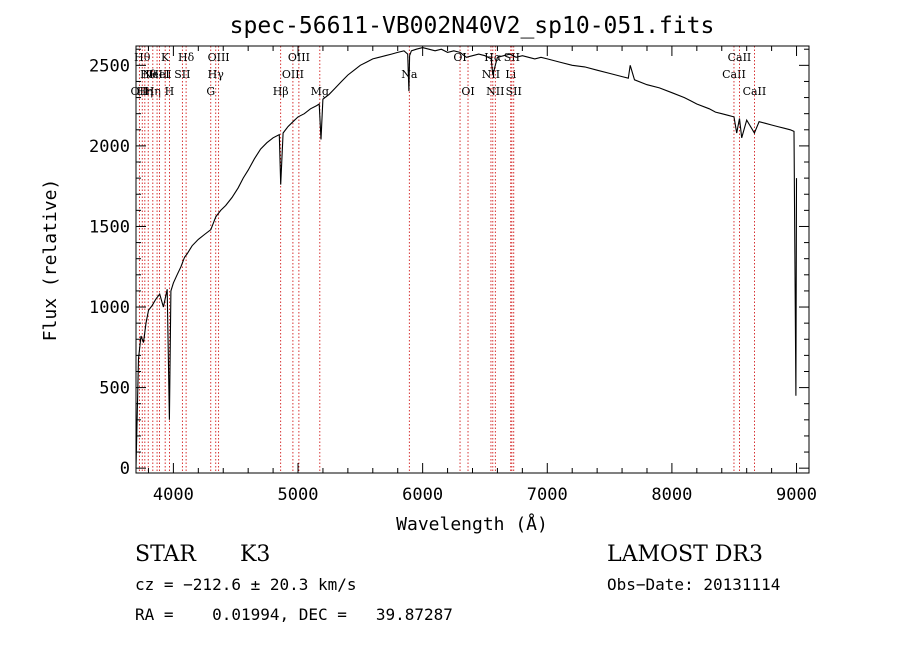 This screenshot has width=900, height=649. I want to click on marker-label-25: SII, so click(512, 57).